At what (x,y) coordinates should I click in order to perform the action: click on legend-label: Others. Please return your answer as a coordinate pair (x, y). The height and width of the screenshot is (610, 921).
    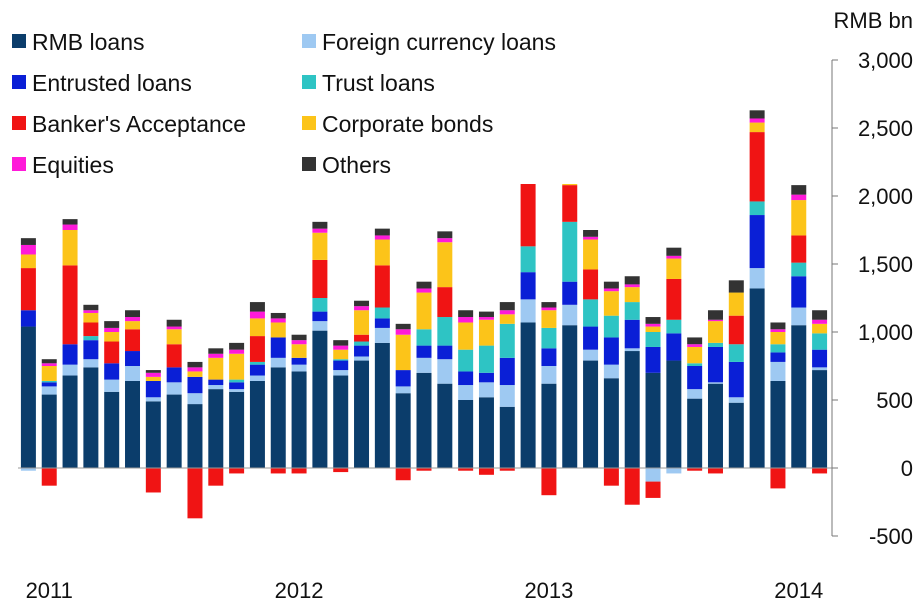
    Looking at the image, I should click on (356, 165).